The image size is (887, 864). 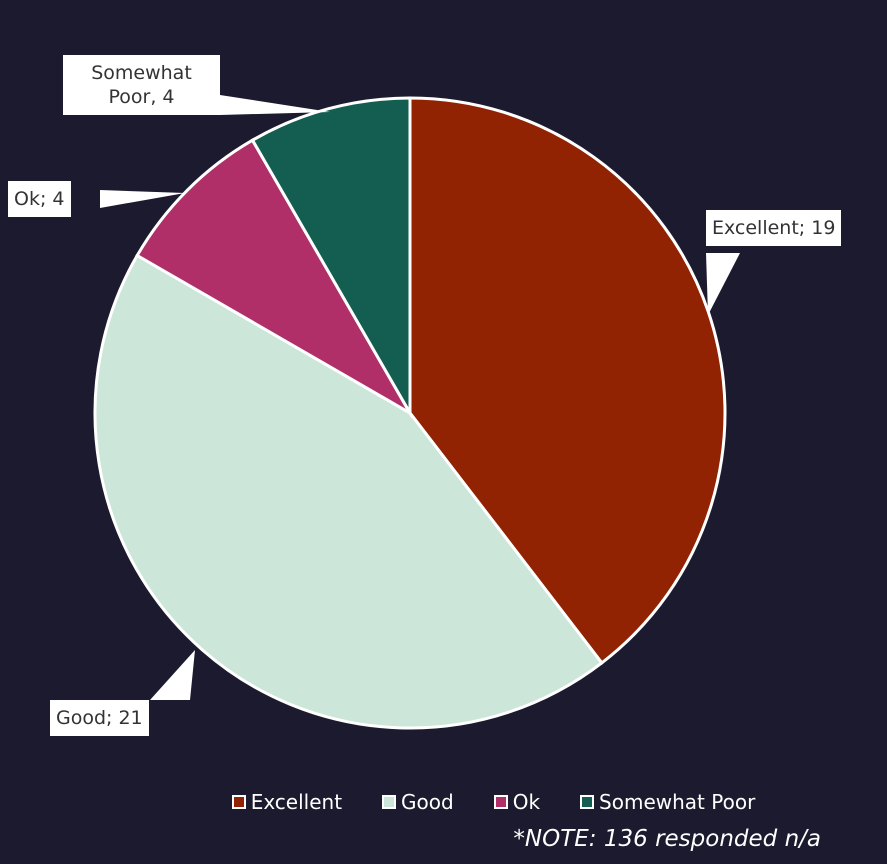 What do you see at coordinates (526, 802) in the screenshot?
I see `legend-label: Ok` at bounding box center [526, 802].